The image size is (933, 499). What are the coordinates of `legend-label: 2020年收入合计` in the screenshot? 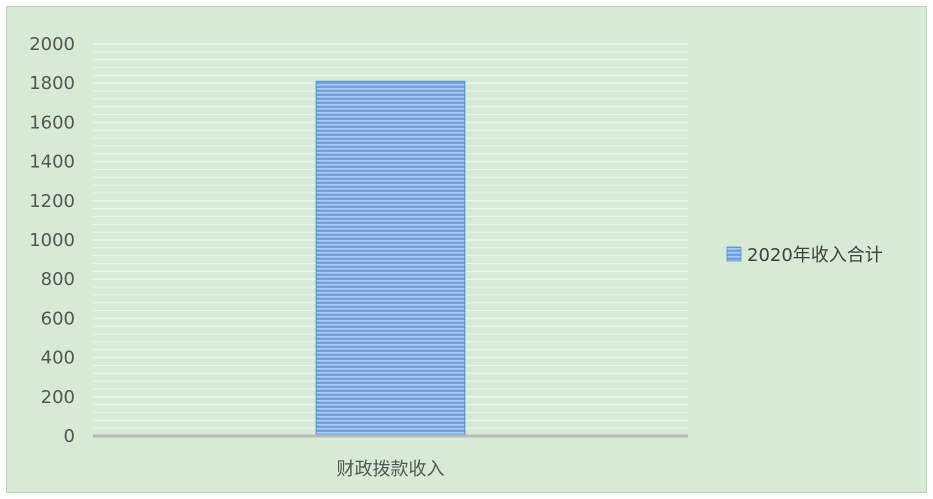 It's located at (815, 255).